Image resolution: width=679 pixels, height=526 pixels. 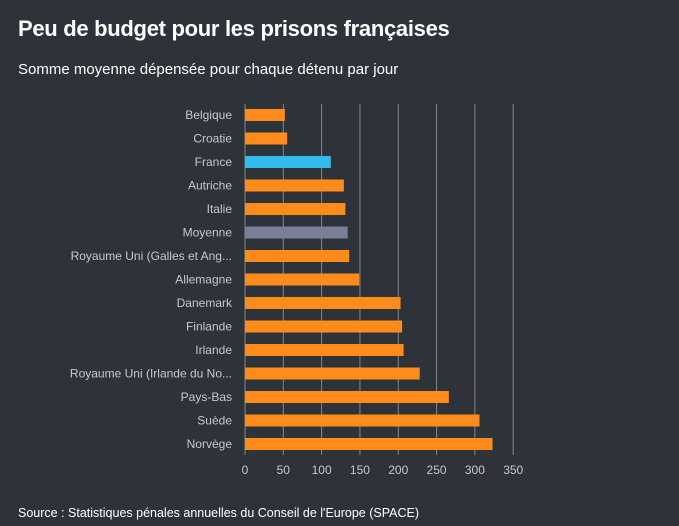 What do you see at coordinates (220, 209) in the screenshot?
I see `category-label: Italie` at bounding box center [220, 209].